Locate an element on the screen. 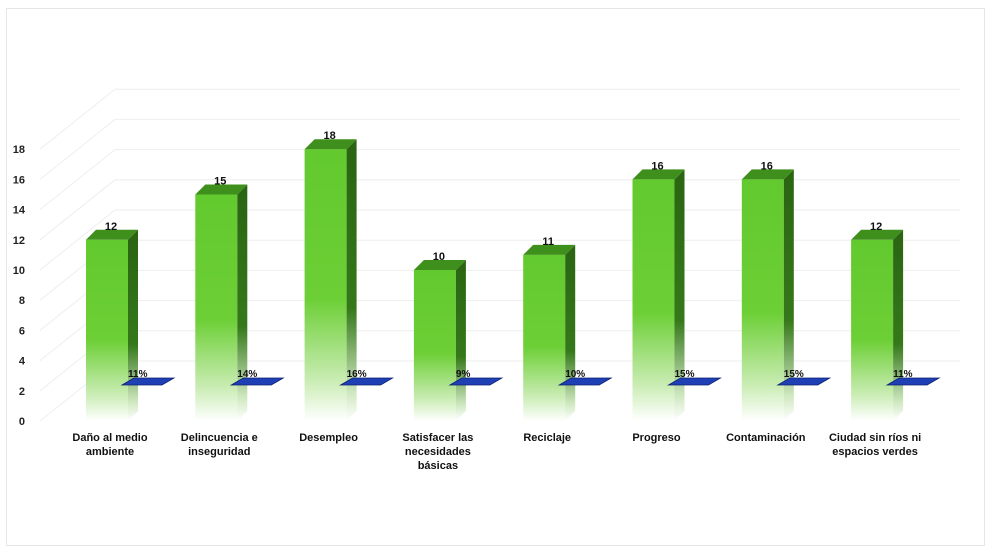 This screenshot has width=993, height=552. y-tick-label: 2 is located at coordinates (22, 392).